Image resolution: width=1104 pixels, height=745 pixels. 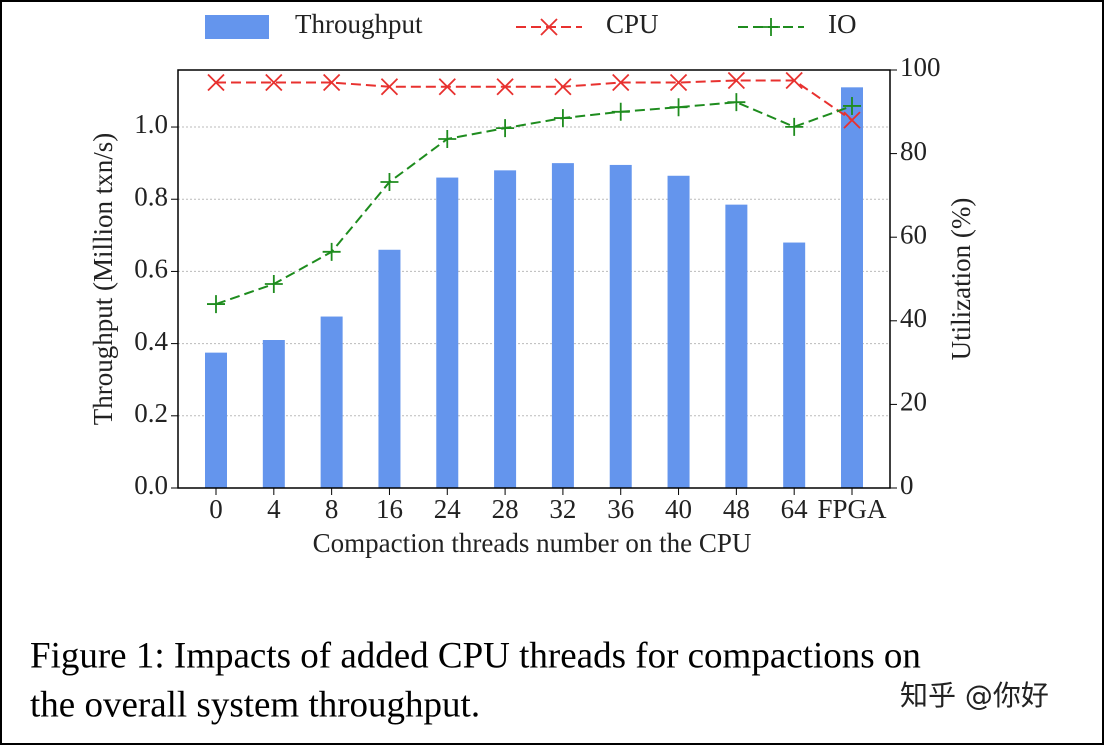 I want to click on x-tick-label: 28, so click(x=505, y=509).